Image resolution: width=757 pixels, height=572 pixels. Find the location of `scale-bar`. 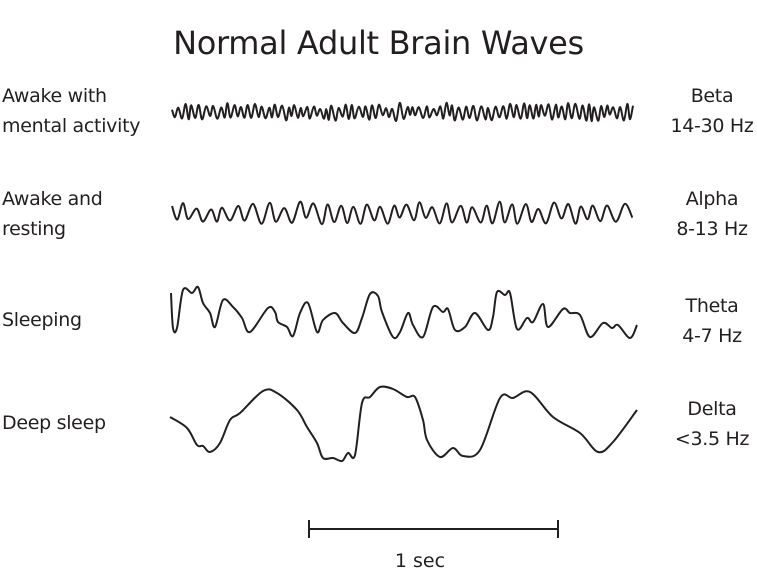

scale-bar is located at coordinates (433, 529).